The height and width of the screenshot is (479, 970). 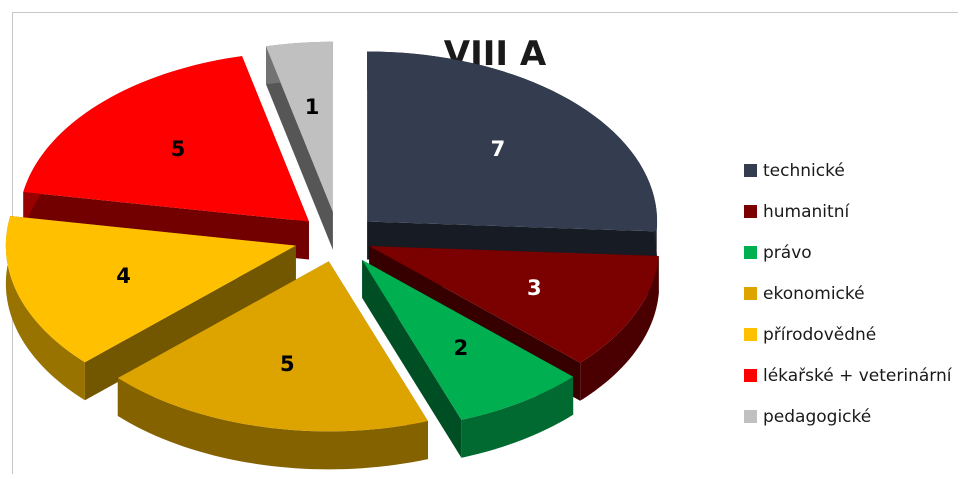 What do you see at coordinates (461, 348) in the screenshot?
I see `data-label: 2` at bounding box center [461, 348].